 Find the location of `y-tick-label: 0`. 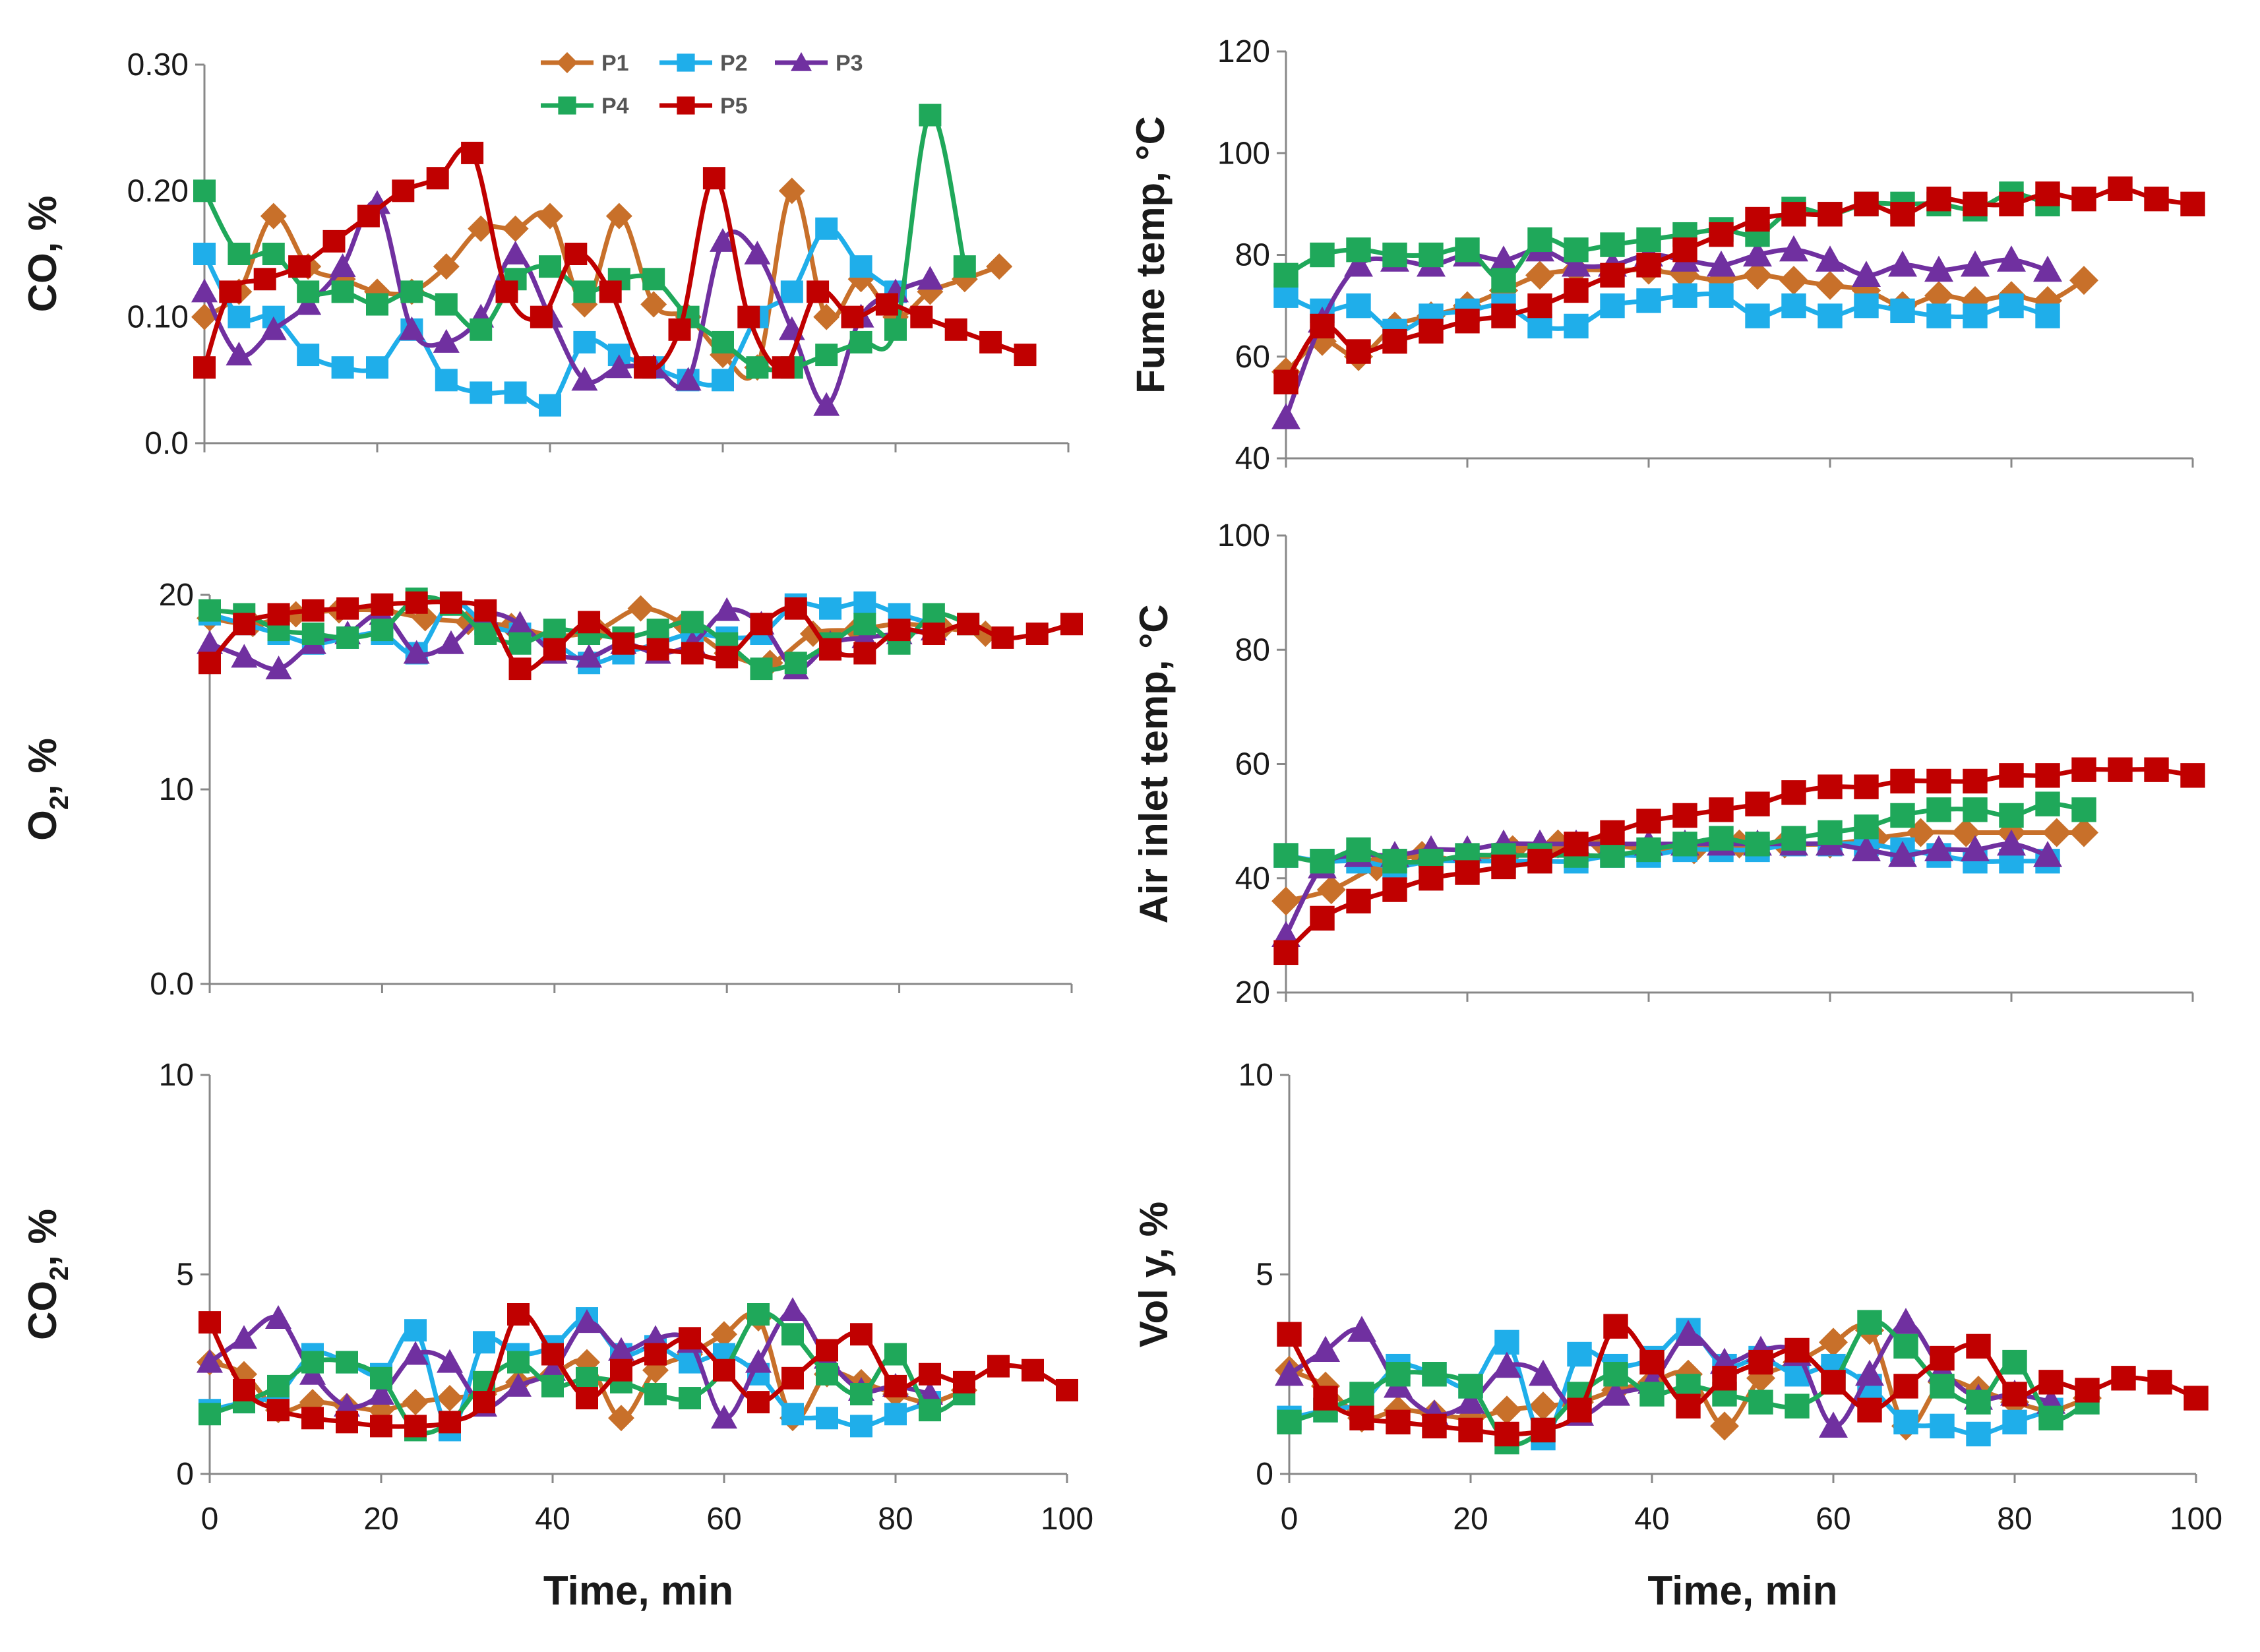

y-tick-label: 0 is located at coordinates (1264, 1474).